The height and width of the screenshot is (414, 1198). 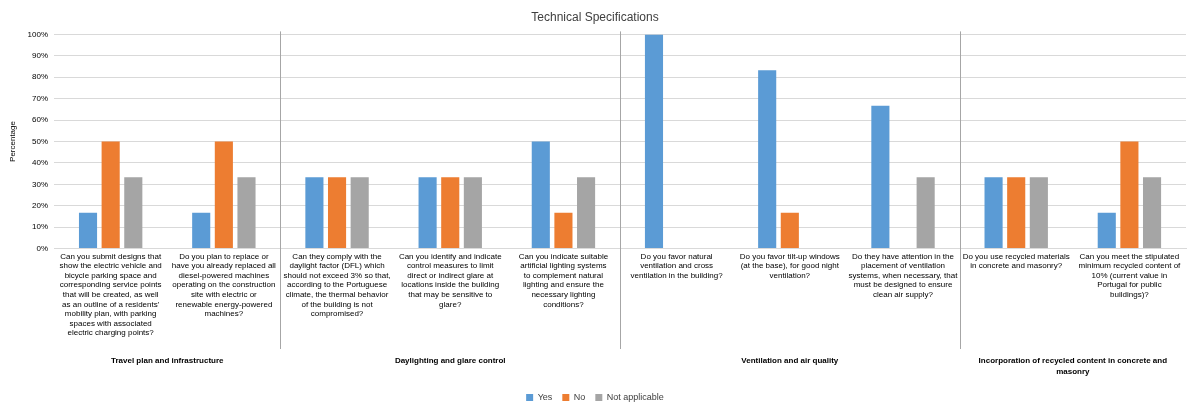 I want to click on x-tick-label: Do you use recycled materials in concrete and masonry?, so click(x=1016, y=261).